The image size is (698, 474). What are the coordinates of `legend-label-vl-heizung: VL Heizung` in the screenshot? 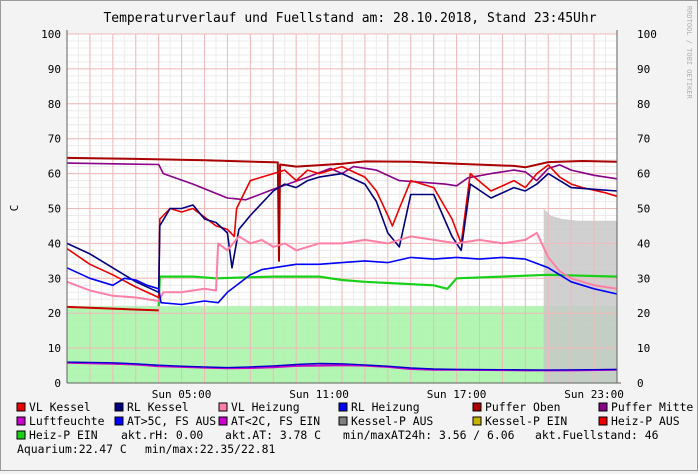 It's located at (265, 407).